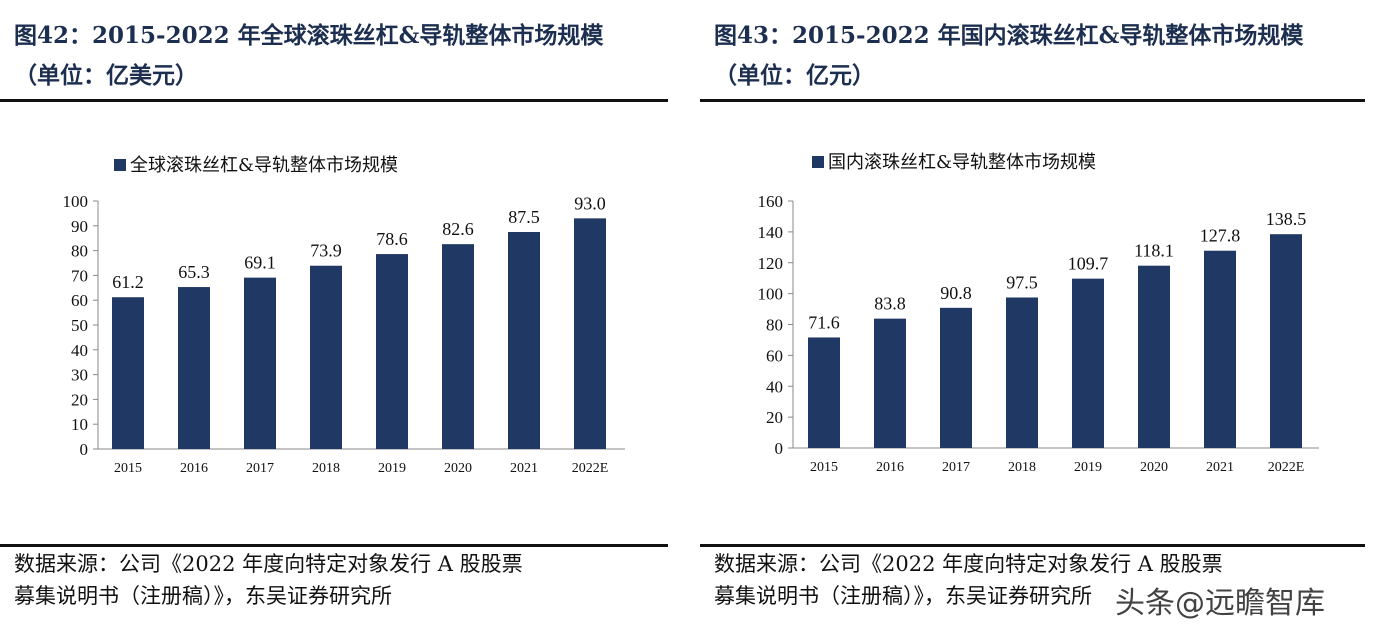 Image resolution: width=1383 pixels, height=633 pixels. What do you see at coordinates (326, 251) in the screenshot?
I see `data-label: 73.9` at bounding box center [326, 251].